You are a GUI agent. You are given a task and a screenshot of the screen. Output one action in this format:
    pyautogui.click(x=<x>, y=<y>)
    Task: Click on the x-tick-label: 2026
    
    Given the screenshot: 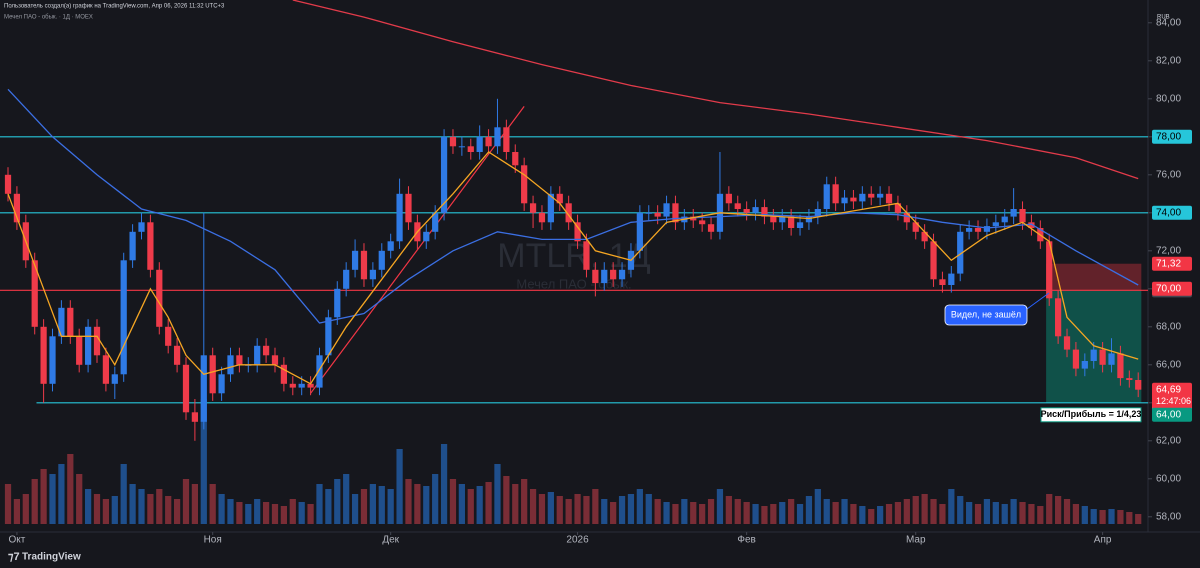 What is the action you would take?
    pyautogui.click(x=577, y=540)
    